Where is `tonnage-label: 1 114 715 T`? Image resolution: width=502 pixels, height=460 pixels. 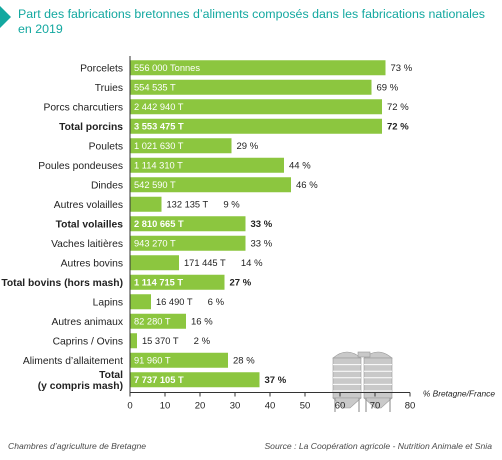
tonnage-label: 1 114 715 T is located at coordinates (158, 283).